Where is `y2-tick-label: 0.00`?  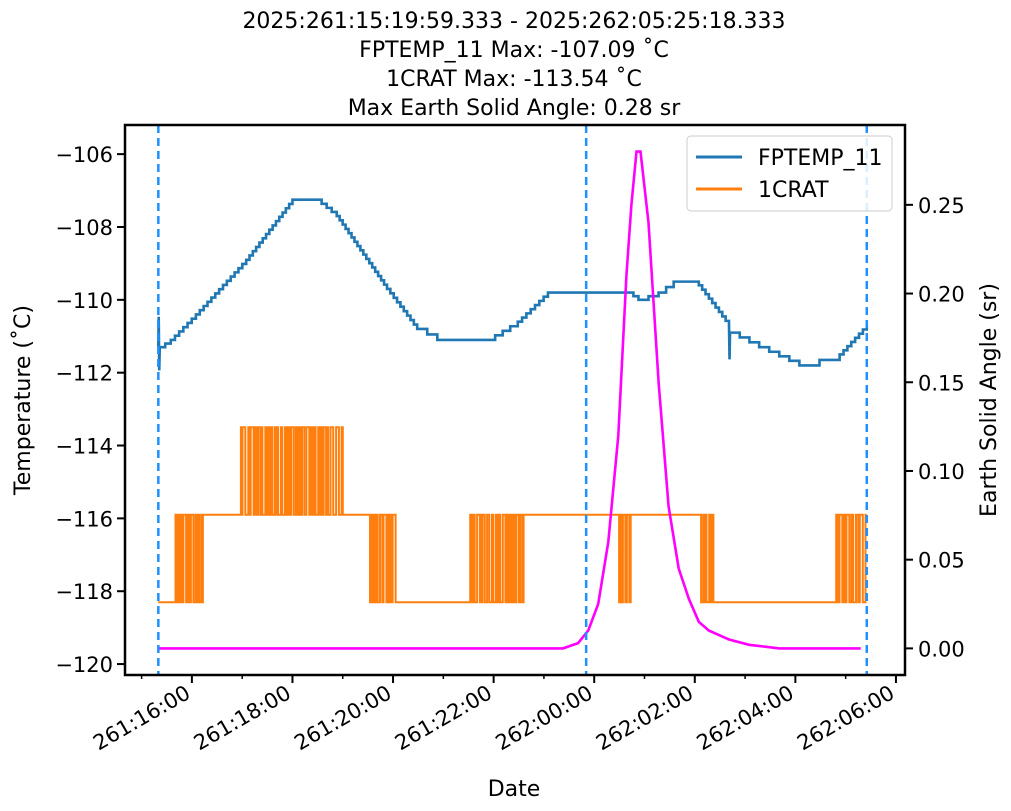
y2-tick-label: 0.00 is located at coordinates (941, 649).